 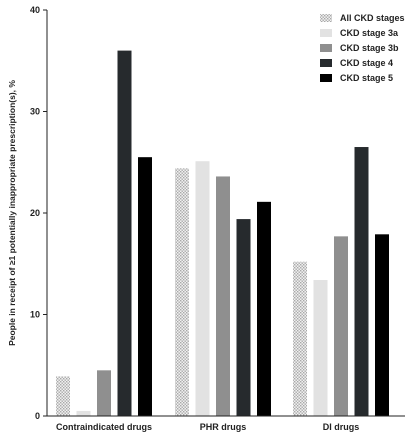 I want to click on x-category-label: PHR drugs, so click(x=223, y=427).